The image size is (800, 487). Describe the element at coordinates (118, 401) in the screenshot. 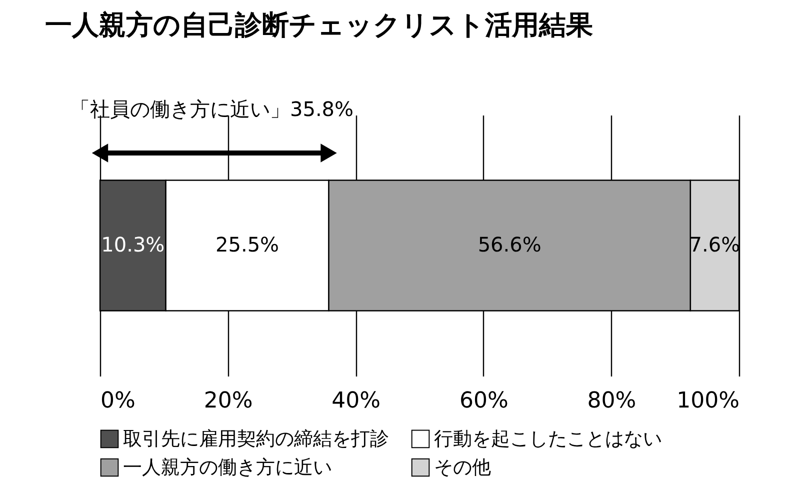

I see `x-tick-label: 0%` at that location.